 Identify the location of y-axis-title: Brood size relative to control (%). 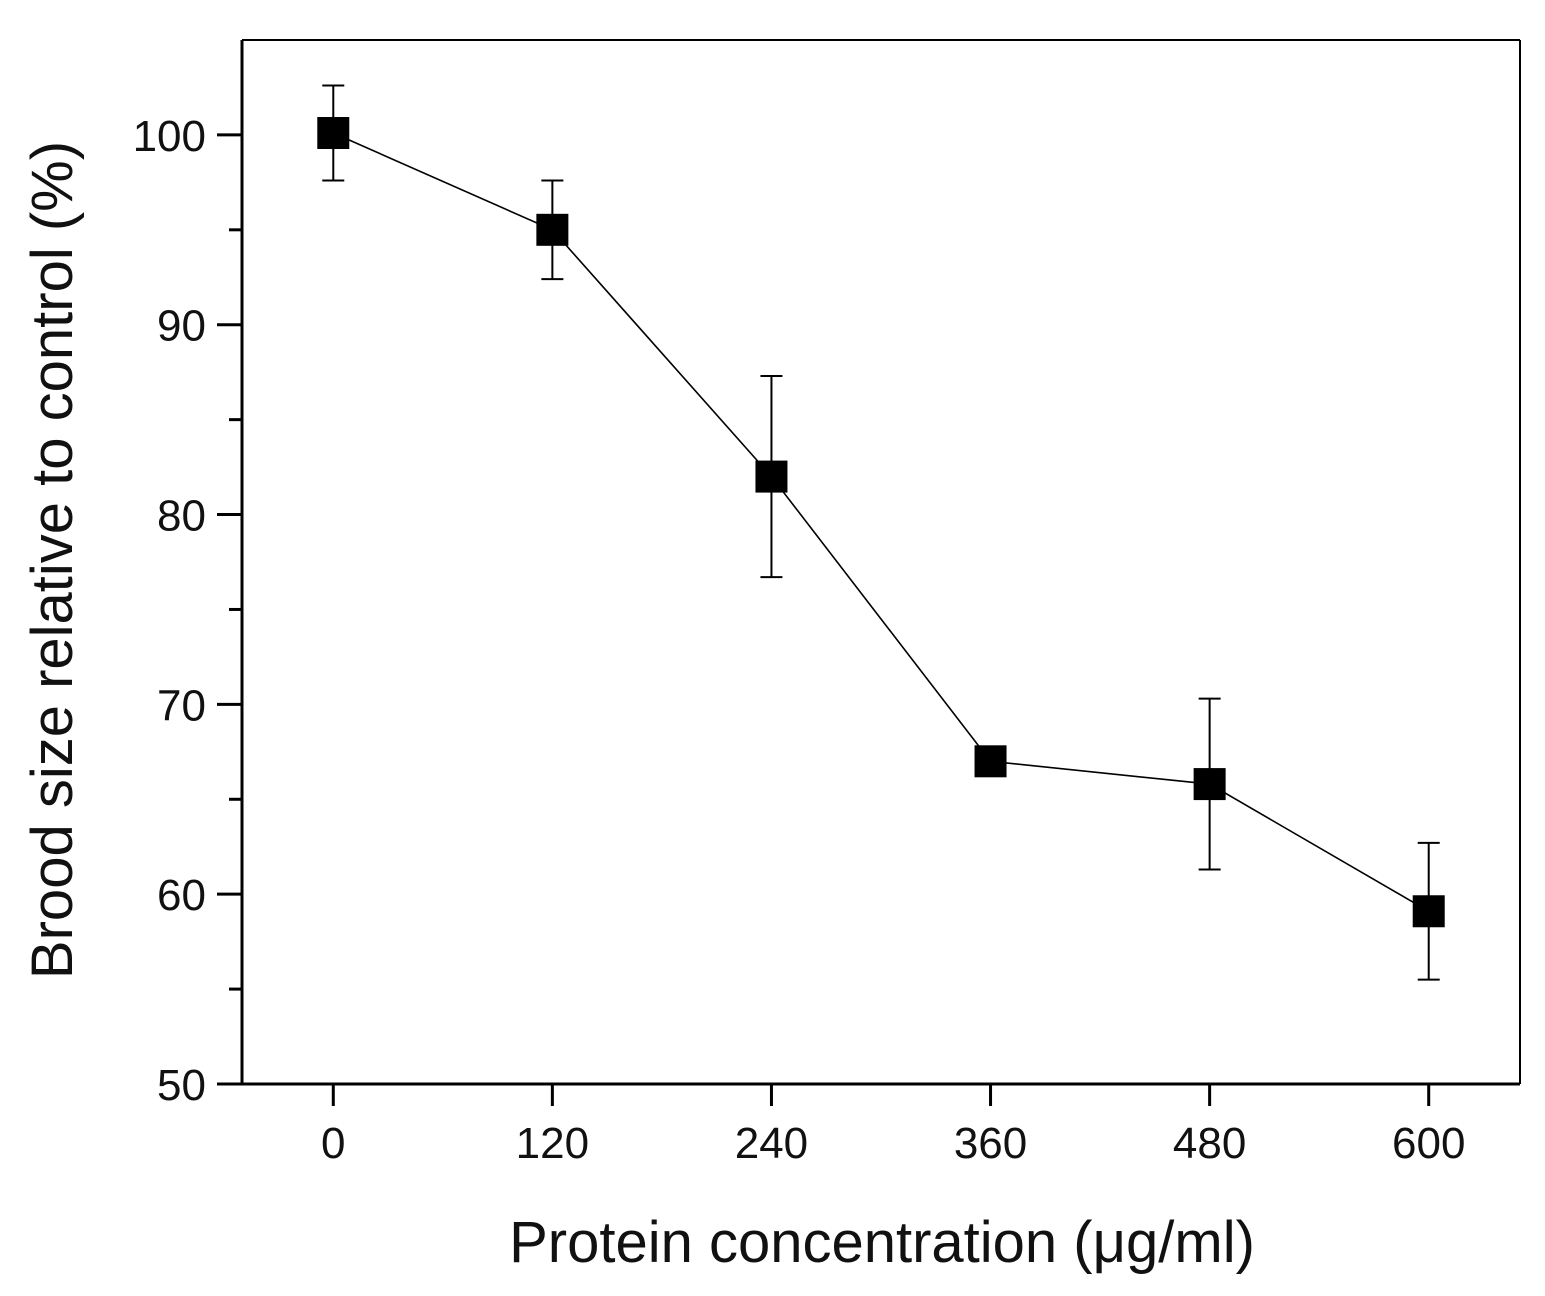
(52, 560).